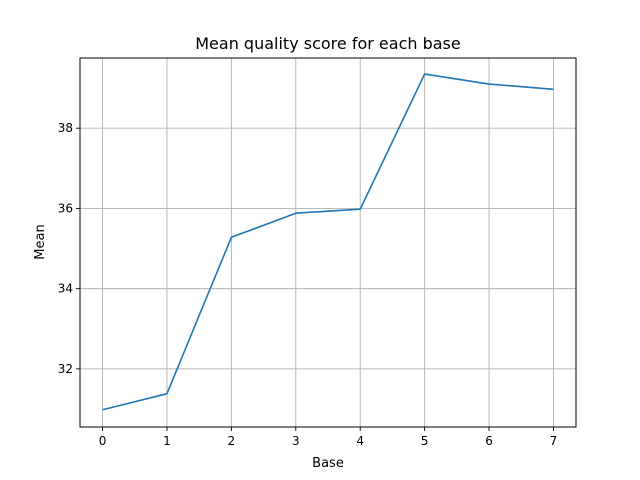 This screenshot has width=640, height=480. I want to click on y-tick-label: 32, so click(65, 369).